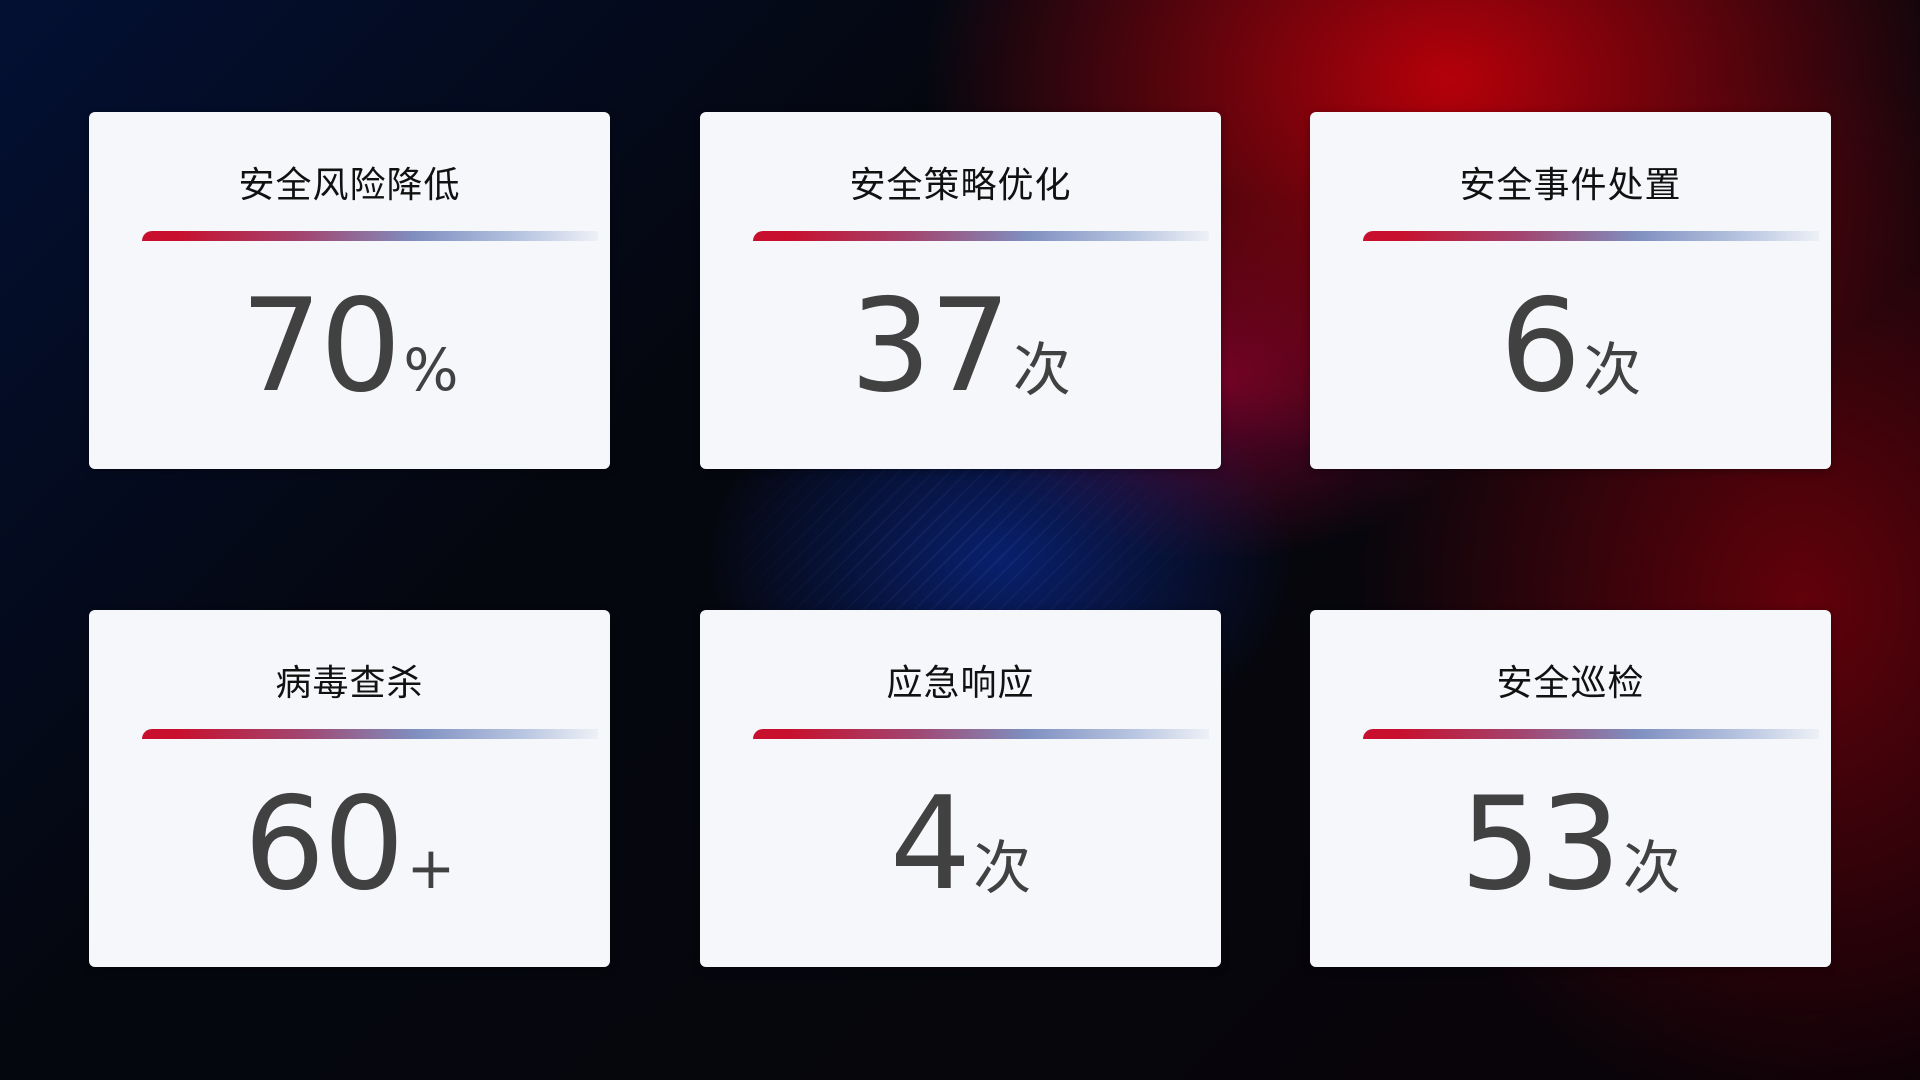  I want to click on value-number: 37, so click(930, 346).